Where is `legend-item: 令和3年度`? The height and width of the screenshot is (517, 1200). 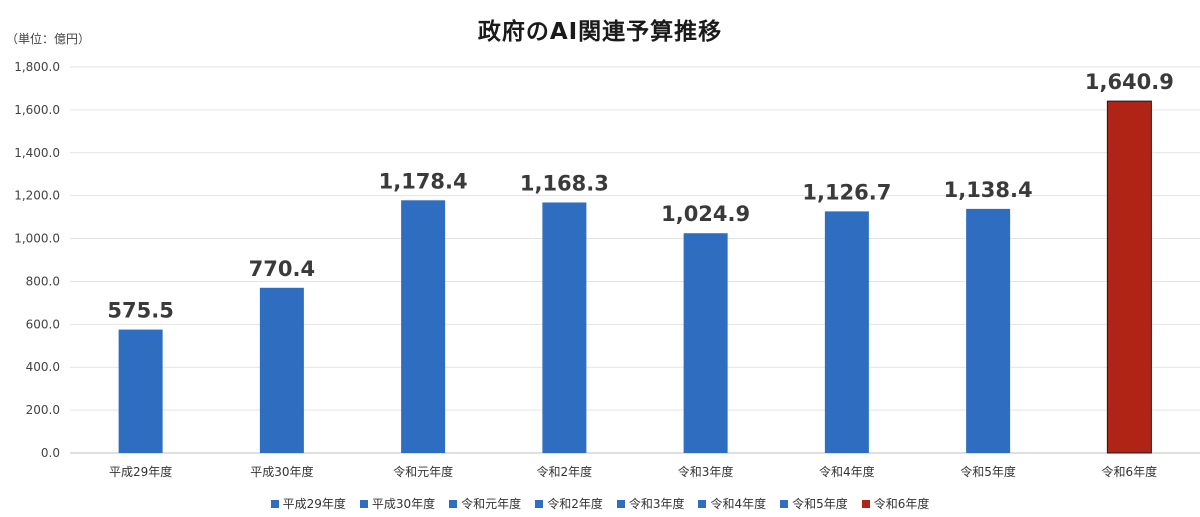 legend-item: 令和3年度 is located at coordinates (650, 503).